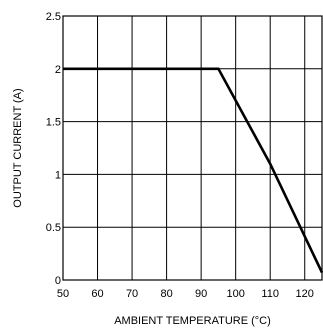 This screenshot has width=323, height=330. What do you see at coordinates (305, 294) in the screenshot?
I see `x-tick-label: 120` at bounding box center [305, 294].